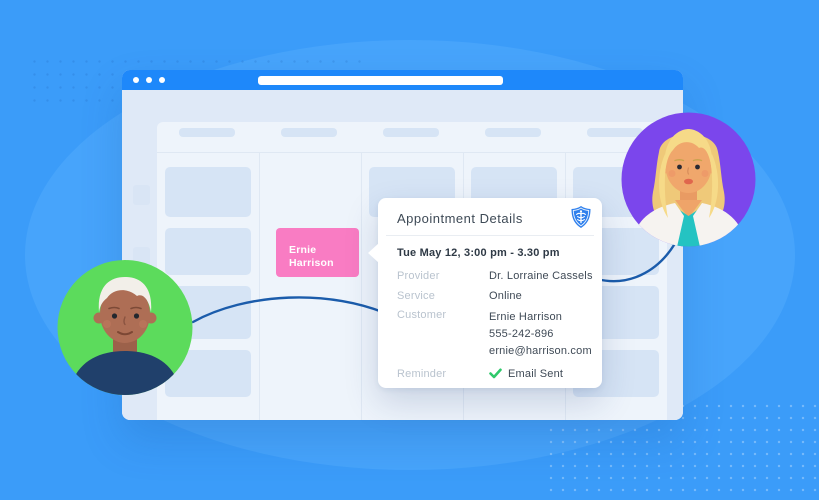 This screenshot has height=500, width=819. I want to click on reminder-status: Email Sent, so click(536, 373).